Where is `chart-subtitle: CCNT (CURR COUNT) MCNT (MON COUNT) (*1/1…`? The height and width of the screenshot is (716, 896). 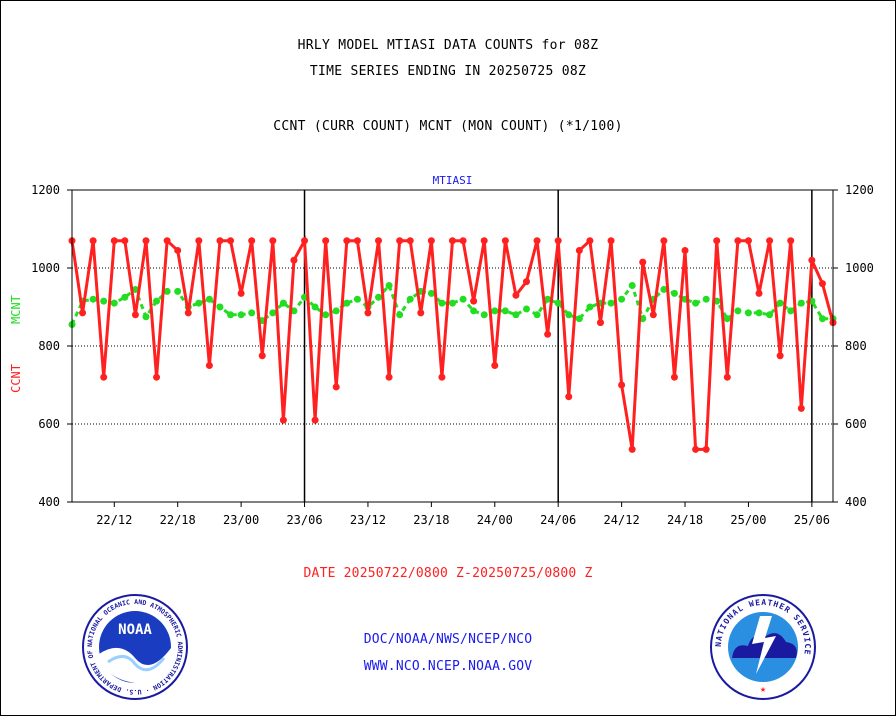
chart-subtitle: CCNT (CURR COUNT) MCNT (MON COUNT) (*1/1… is located at coordinates (448, 126).